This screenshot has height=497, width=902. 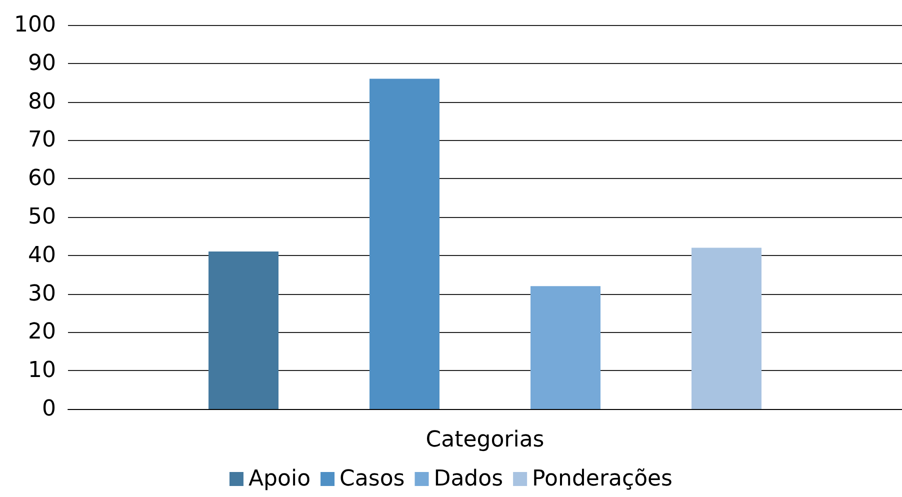 What do you see at coordinates (42, 332) in the screenshot?
I see `y-tick-label: 20` at bounding box center [42, 332].